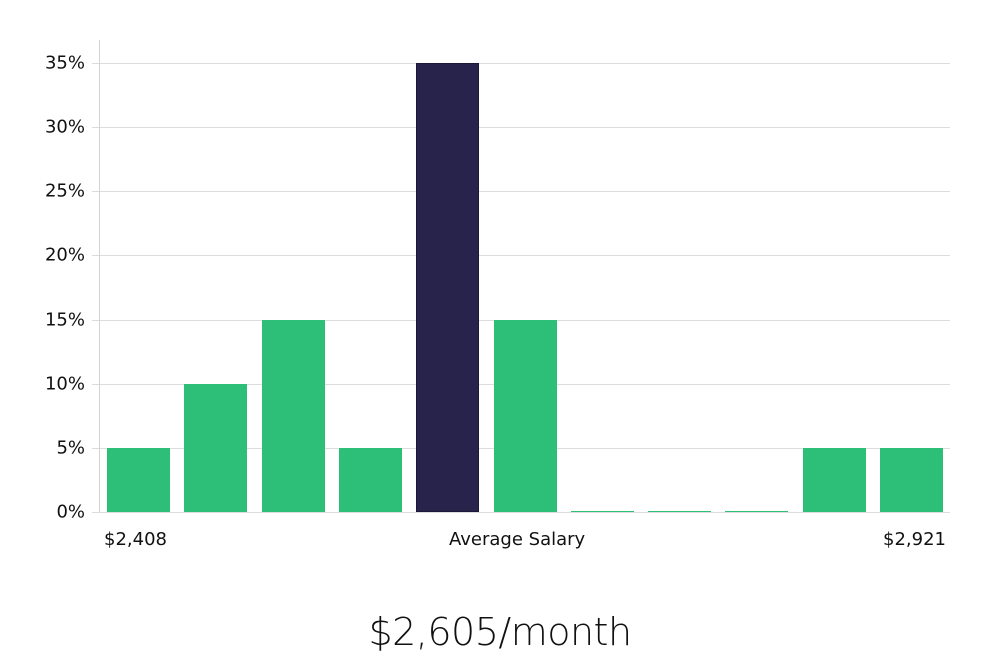  What do you see at coordinates (135, 539) in the screenshot?
I see `x-min-label: $2,408` at bounding box center [135, 539].